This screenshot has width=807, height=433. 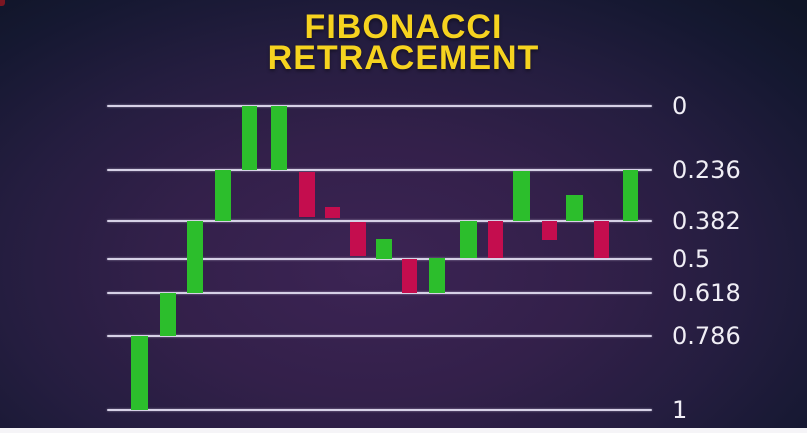 I want to click on fib-level-label: 0.5, so click(x=691, y=259).